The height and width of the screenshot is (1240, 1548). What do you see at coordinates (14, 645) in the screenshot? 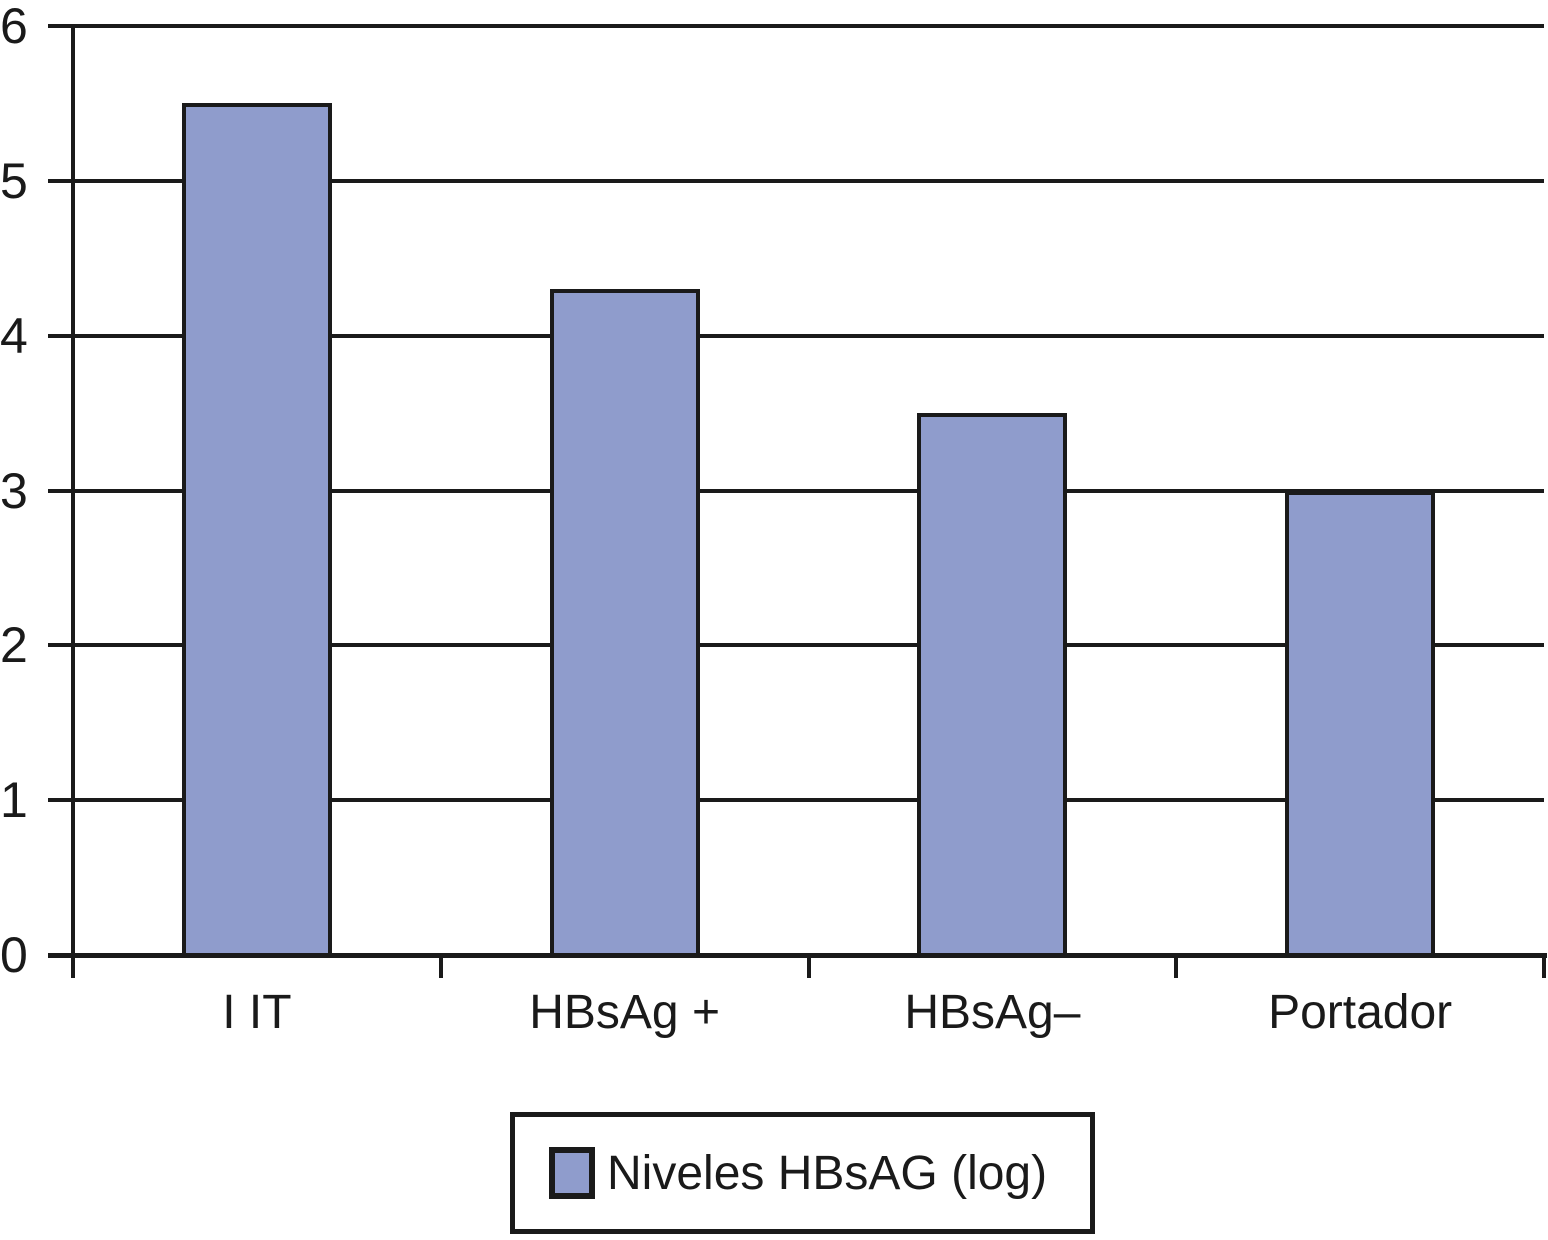
I see `y-tick-label: 2` at bounding box center [14, 645].